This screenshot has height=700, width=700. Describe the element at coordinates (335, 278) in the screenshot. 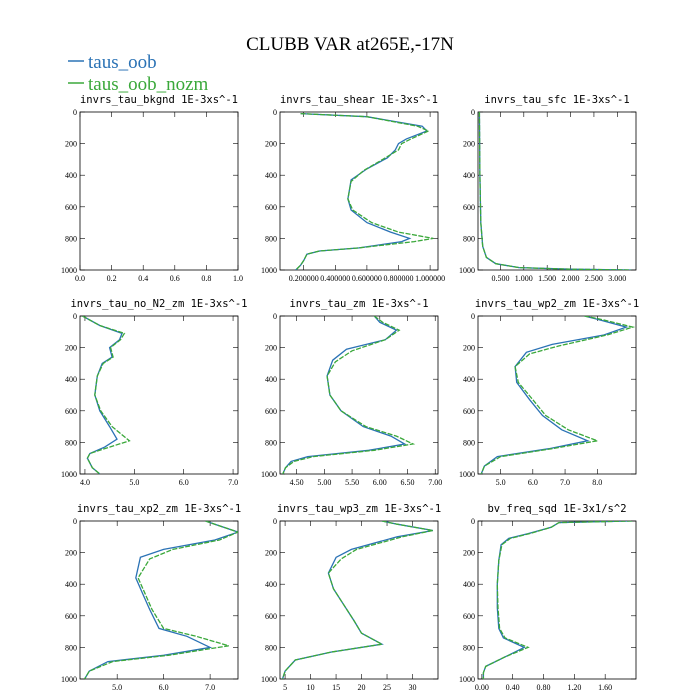

I see `x-tick-label: 0.400000` at that location.